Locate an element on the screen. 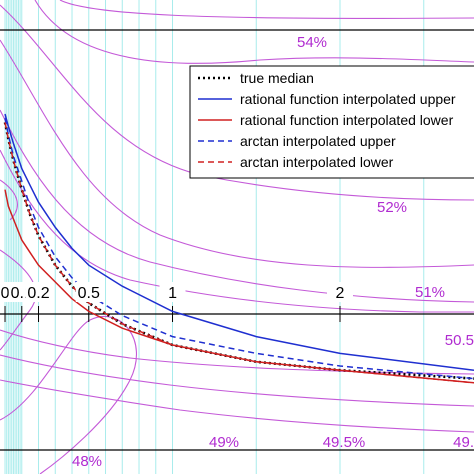 This screenshot has height=474, width=474. x-tick-label: 0.2 is located at coordinates (38, 293).